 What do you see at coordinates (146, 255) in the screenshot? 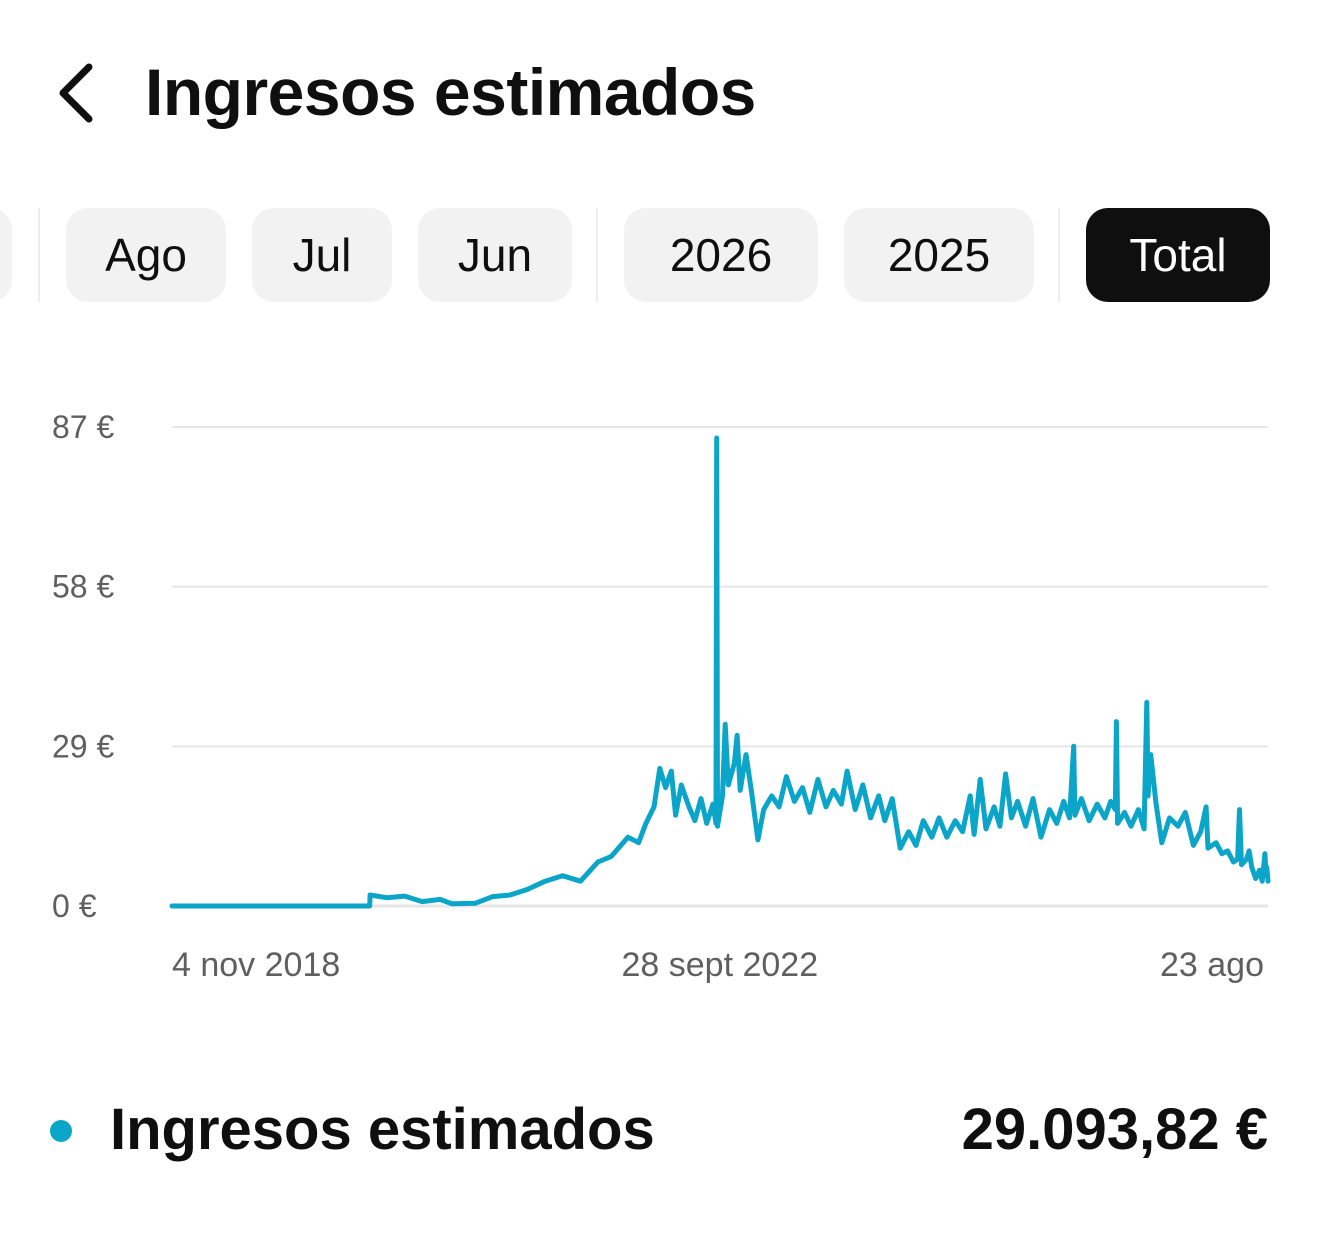
I see `chip-ago: Ago` at bounding box center [146, 255].